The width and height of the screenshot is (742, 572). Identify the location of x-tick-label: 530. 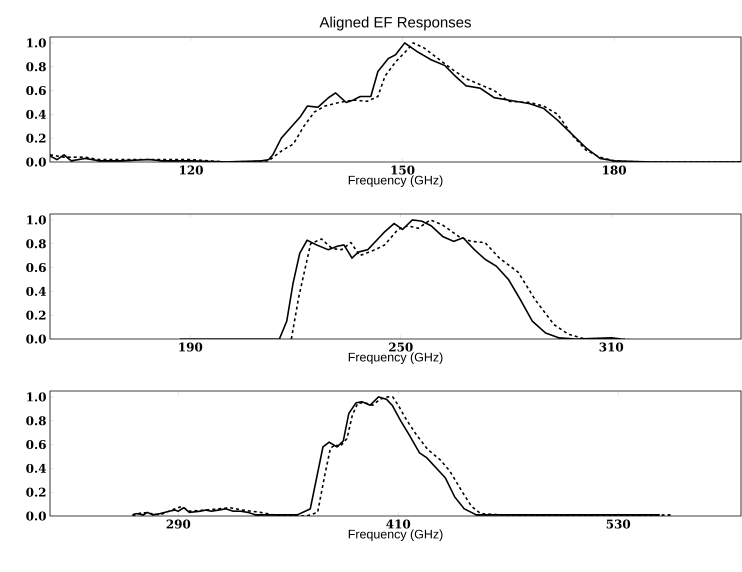
(618, 524).